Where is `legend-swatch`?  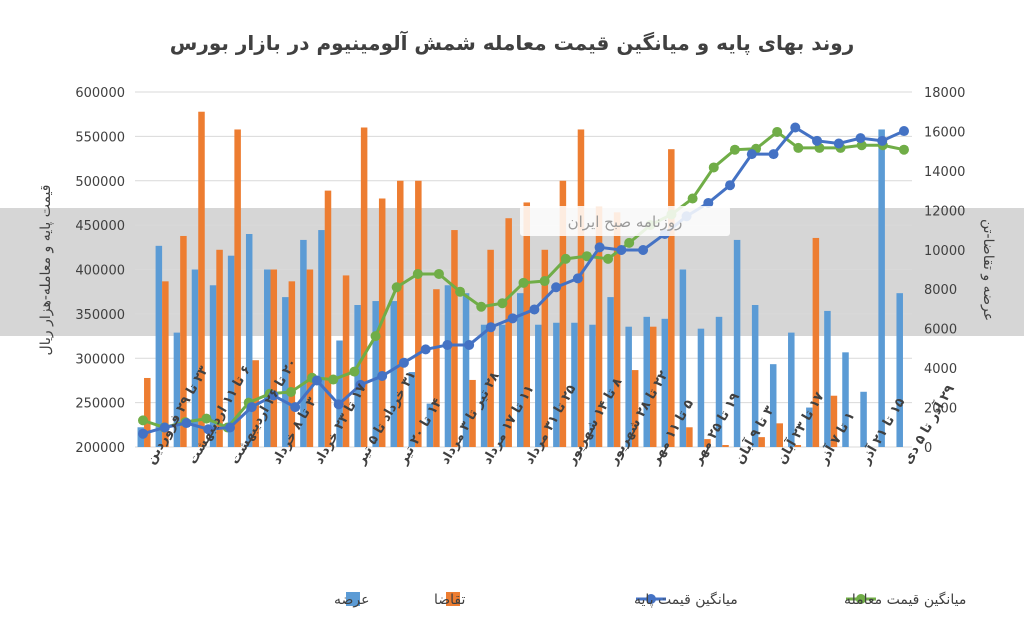
legend-swatch is located at coordinates (453, 599).